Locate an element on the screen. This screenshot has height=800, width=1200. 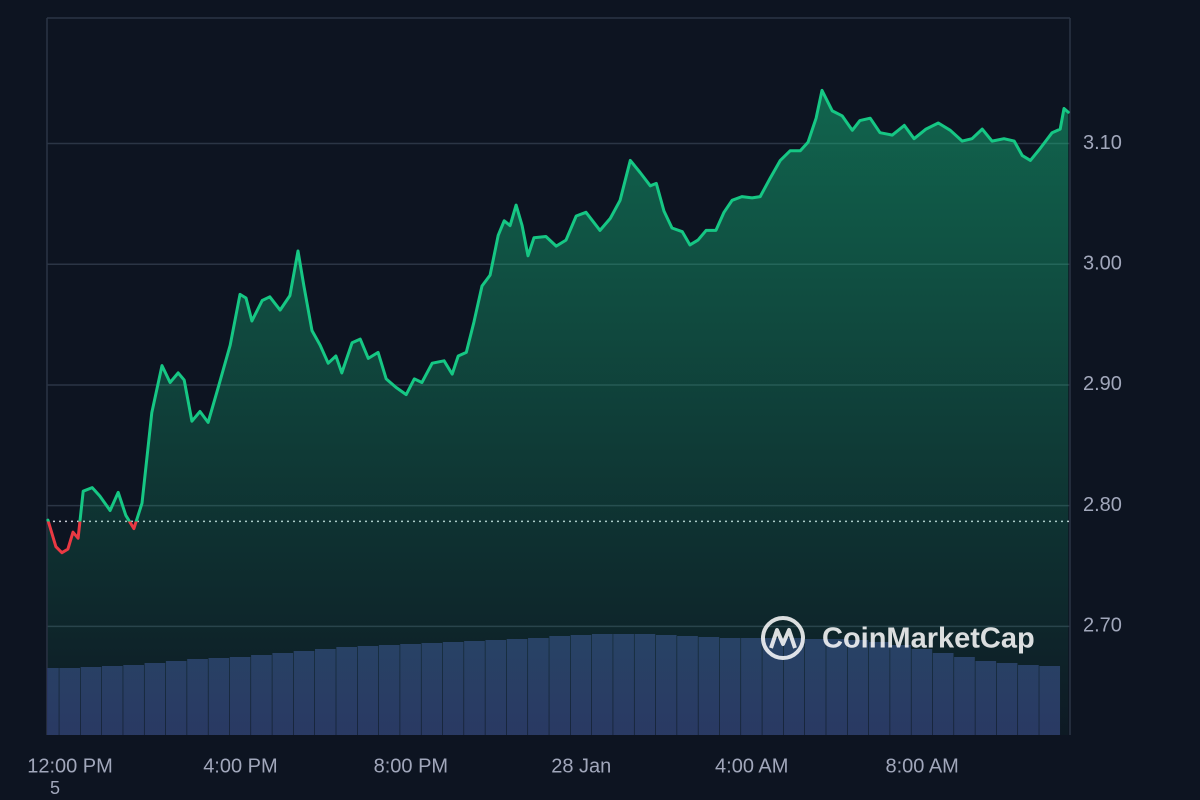
x-tick-label: 8:00 AM is located at coordinates (921, 766).